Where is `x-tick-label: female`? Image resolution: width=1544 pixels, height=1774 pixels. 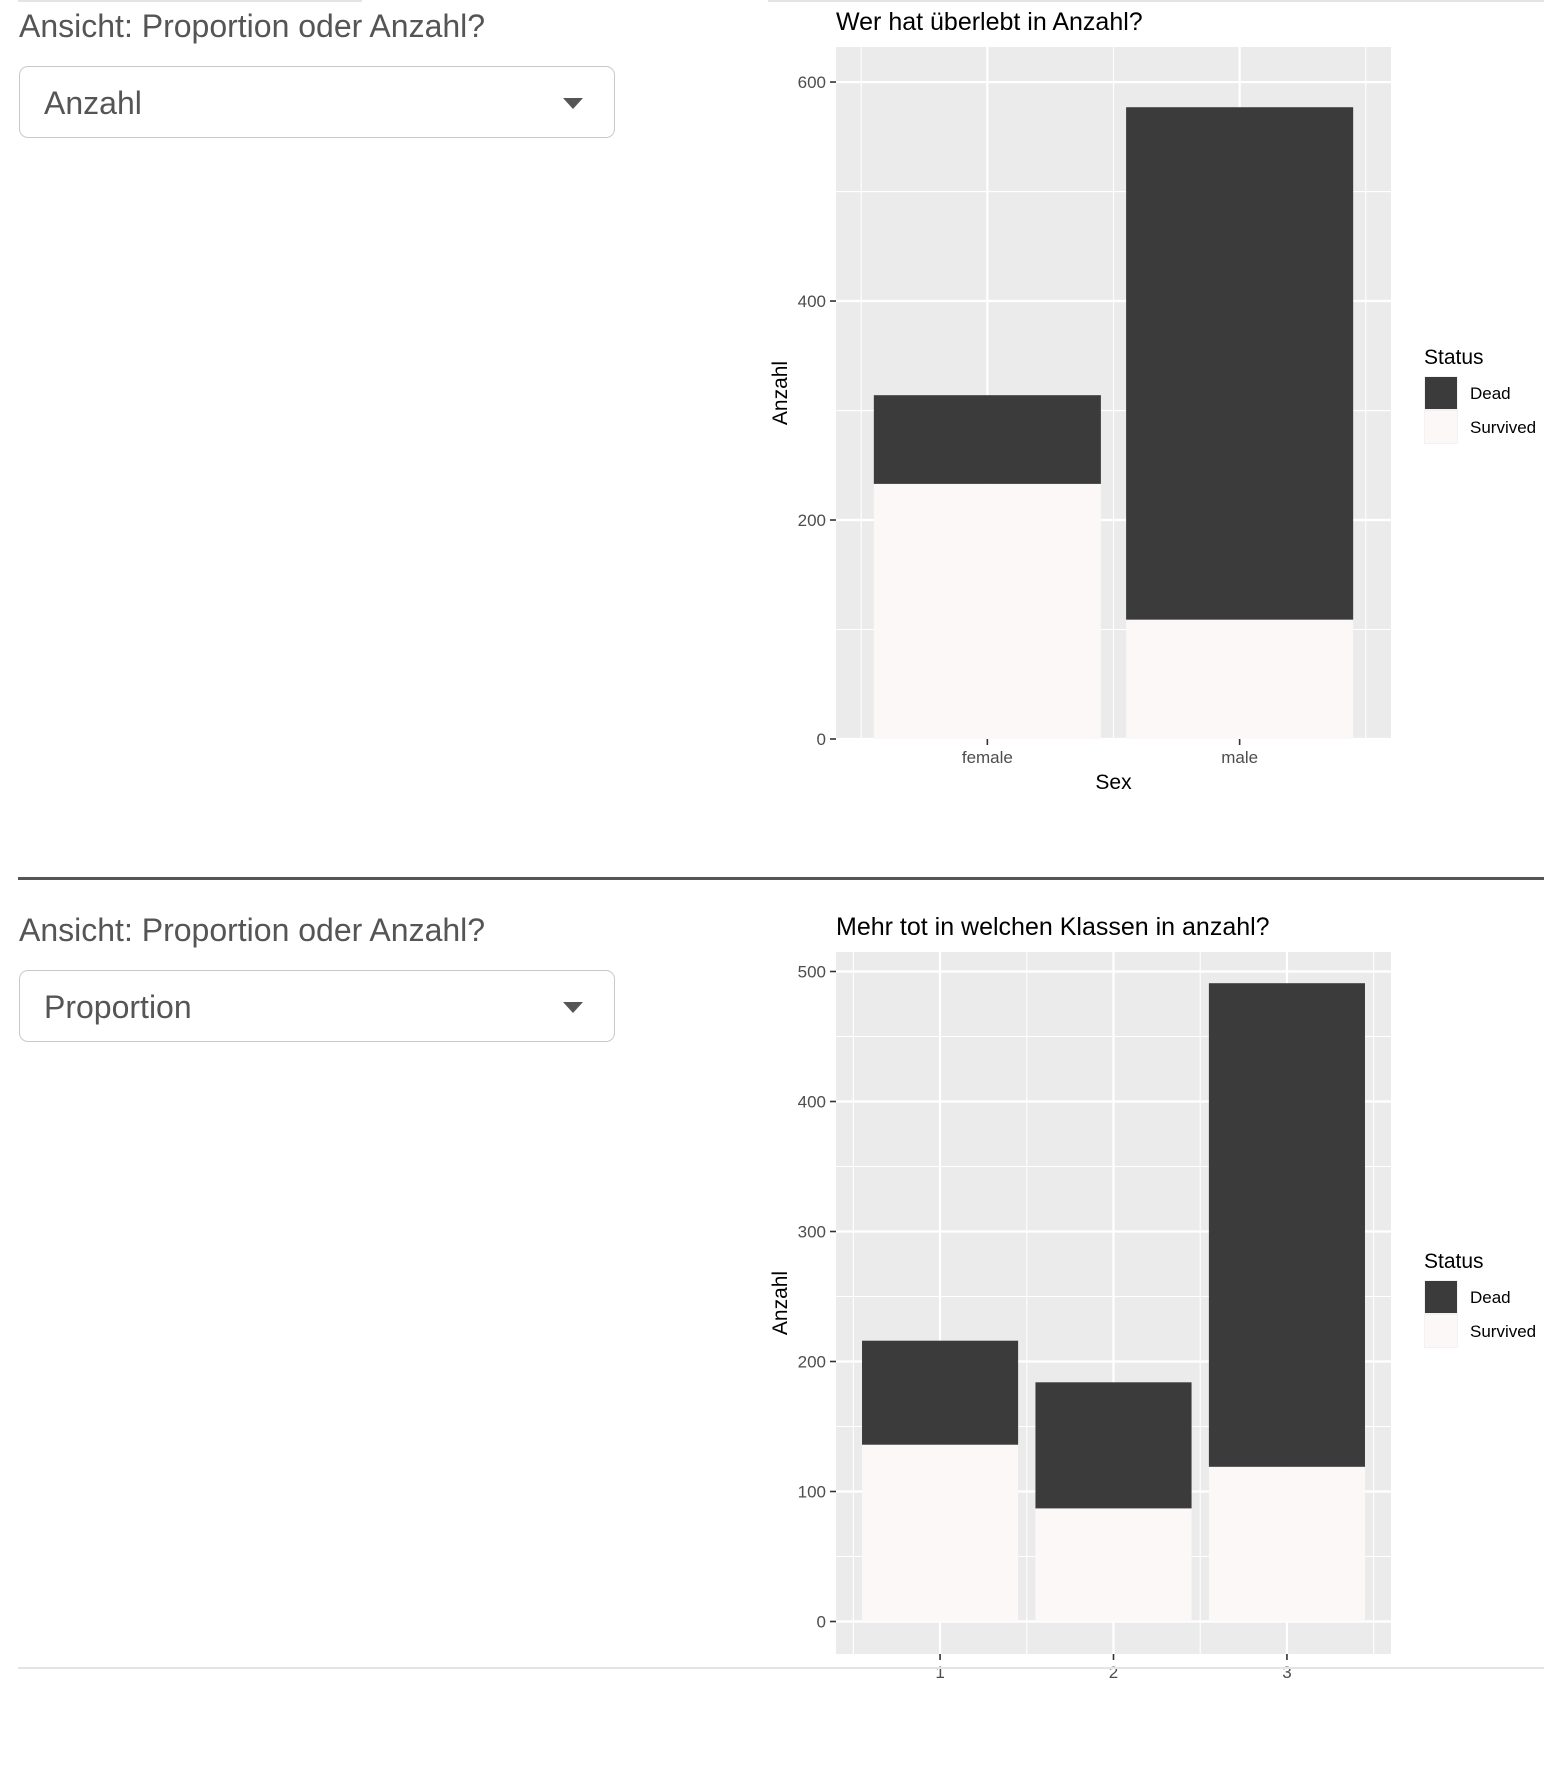
x-tick-label: female is located at coordinates (987, 757).